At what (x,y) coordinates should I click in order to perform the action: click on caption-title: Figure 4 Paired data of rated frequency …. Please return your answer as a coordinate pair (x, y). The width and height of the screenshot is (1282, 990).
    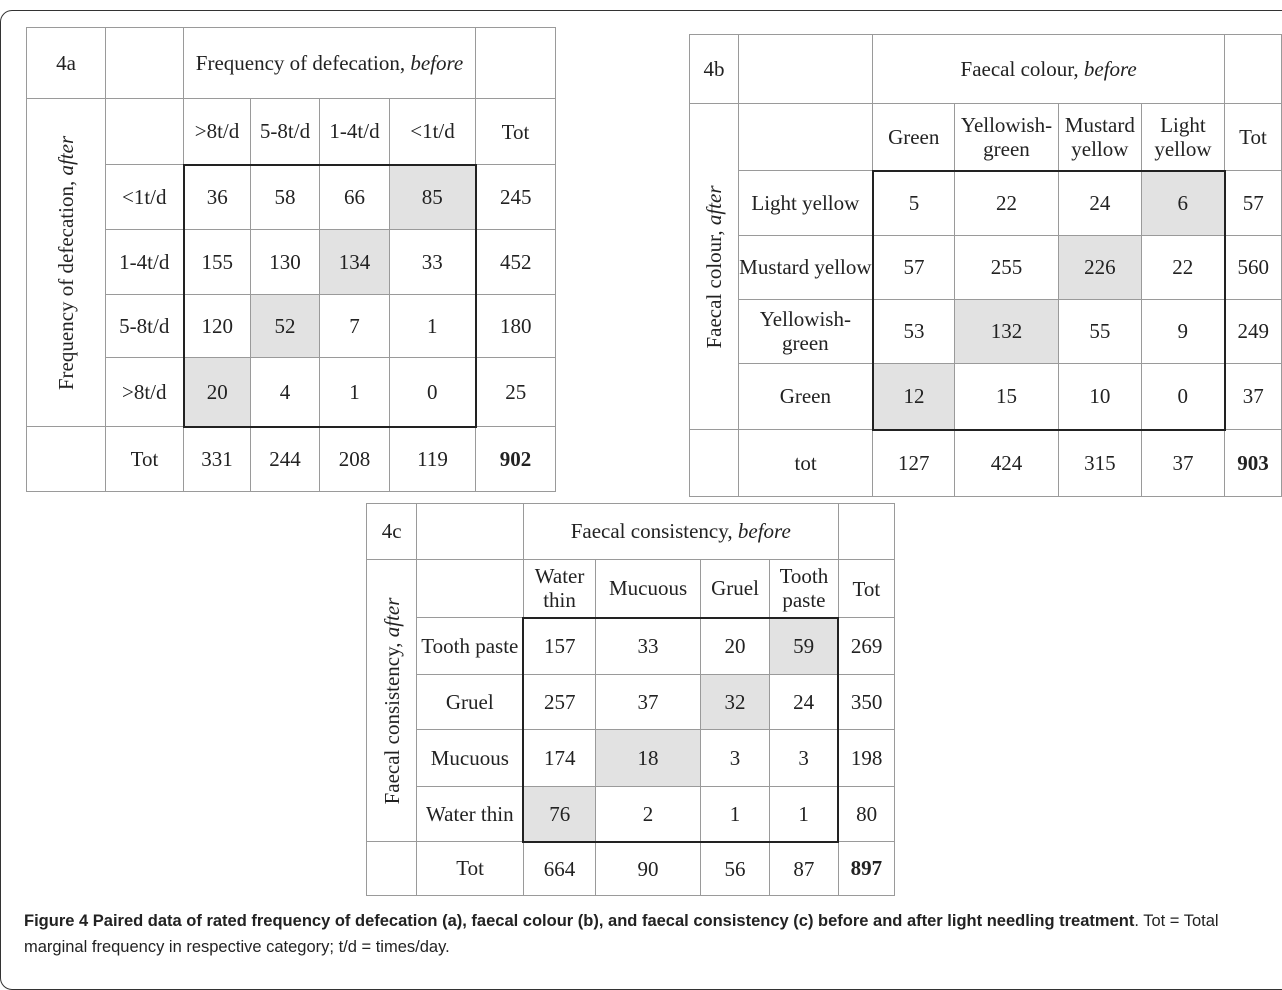
    Looking at the image, I should click on (579, 921).